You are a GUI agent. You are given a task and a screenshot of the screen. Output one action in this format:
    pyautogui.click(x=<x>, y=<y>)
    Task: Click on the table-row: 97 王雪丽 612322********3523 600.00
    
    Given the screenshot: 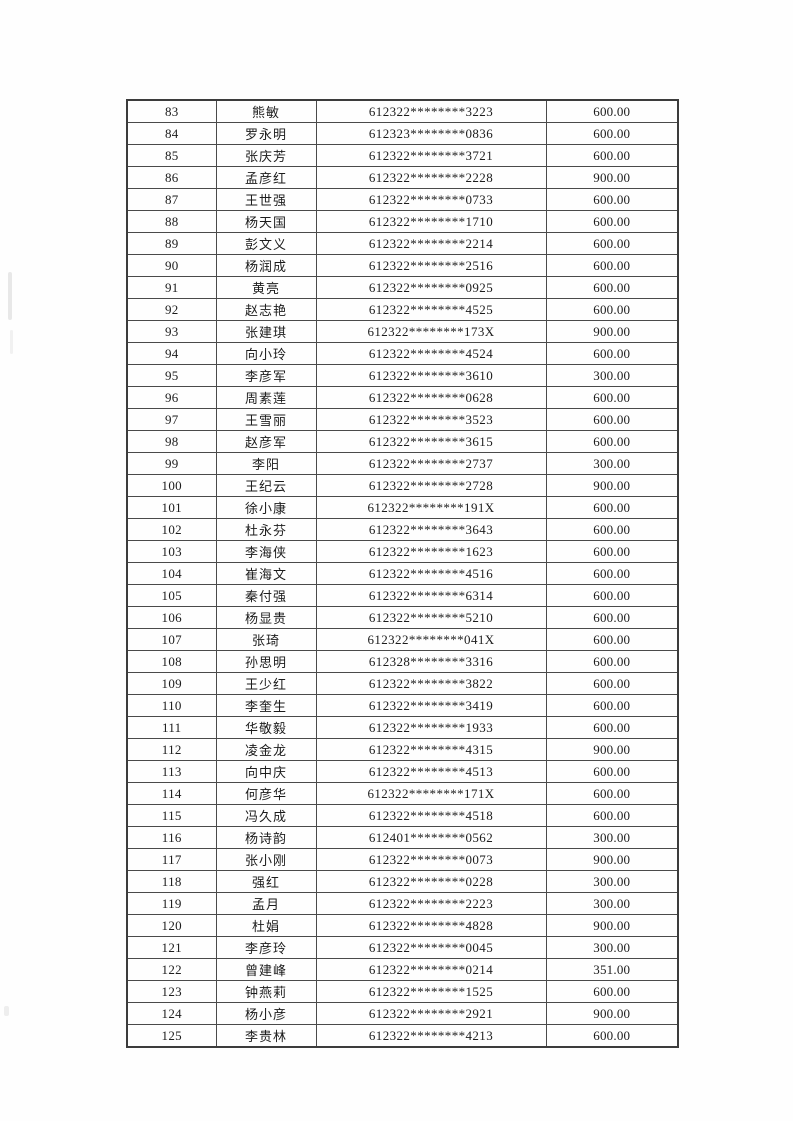 What is the action you would take?
    pyautogui.click(x=402, y=419)
    